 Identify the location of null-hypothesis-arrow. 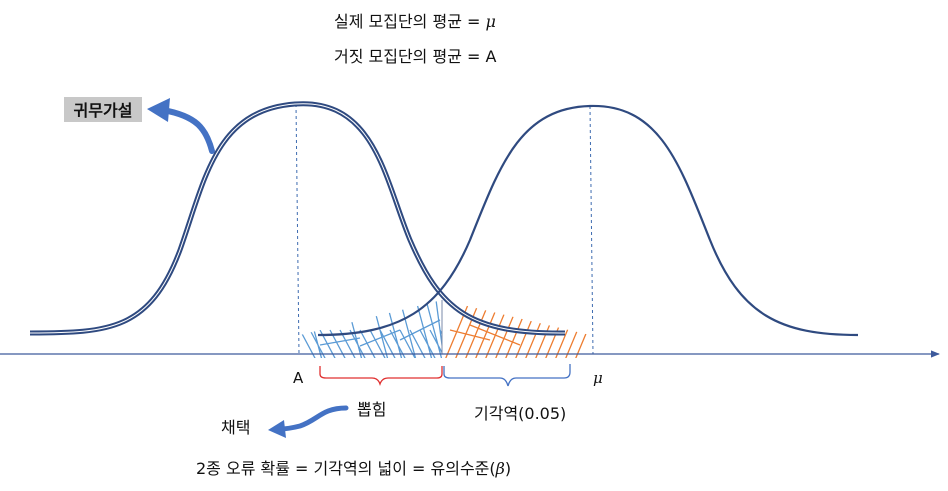
(187, 130).